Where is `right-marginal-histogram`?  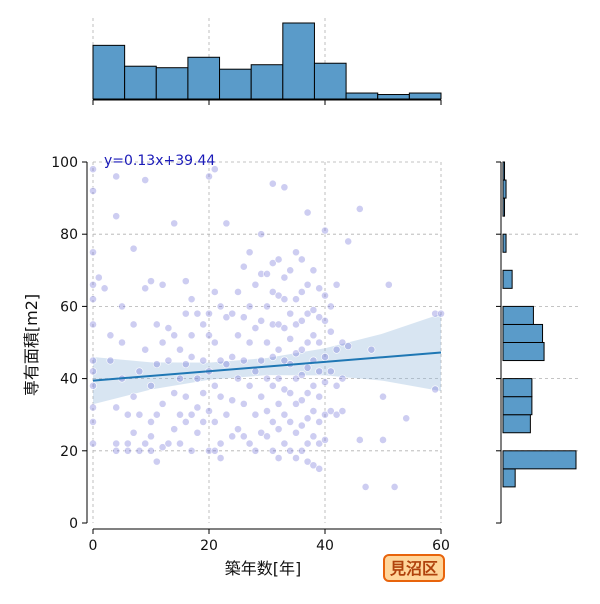 right-marginal-histogram is located at coordinates (538, 342).